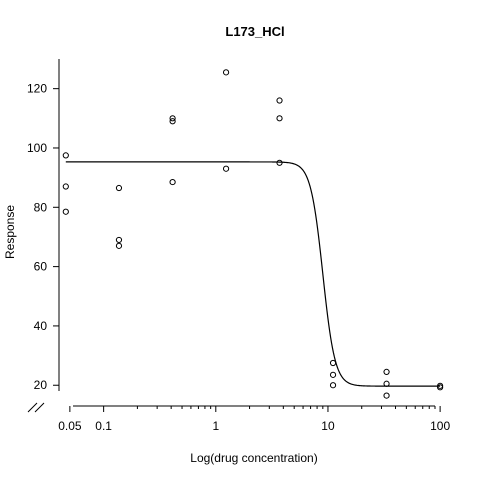 The width and height of the screenshot is (480, 480). Describe the element at coordinates (70, 426) in the screenshot. I see `x-tick-label: 0.05` at that location.